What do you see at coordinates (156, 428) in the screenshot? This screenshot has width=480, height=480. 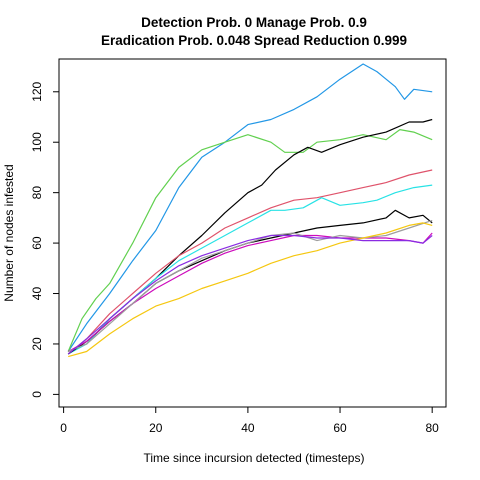 I see `x-tick-label: 20` at bounding box center [156, 428].